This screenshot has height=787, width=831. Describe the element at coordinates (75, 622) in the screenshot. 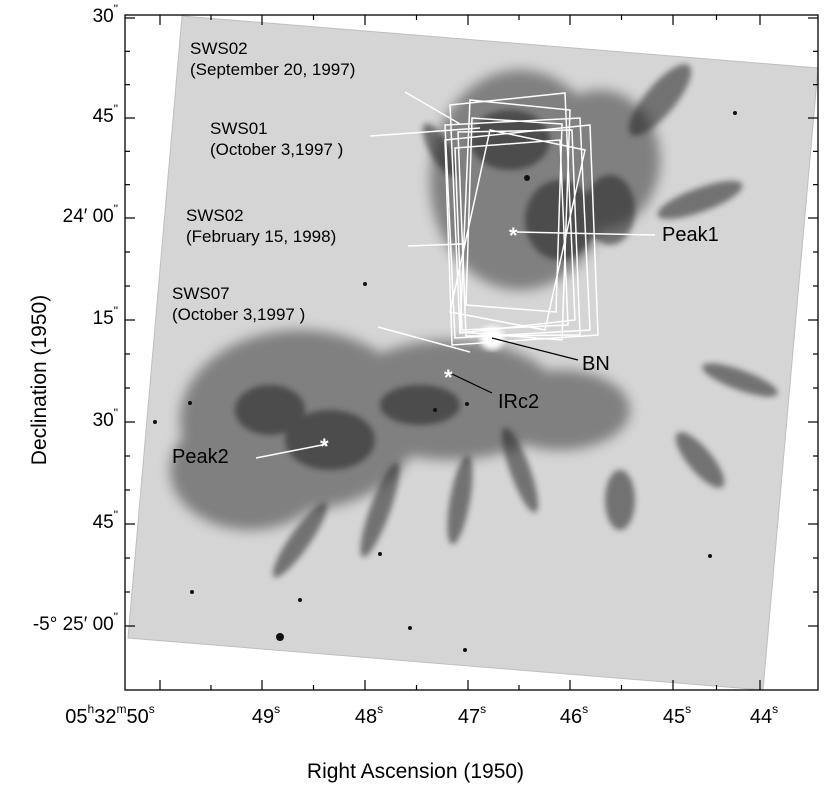

I see `y-tick-label: -5° 25′ 00"` at that location.